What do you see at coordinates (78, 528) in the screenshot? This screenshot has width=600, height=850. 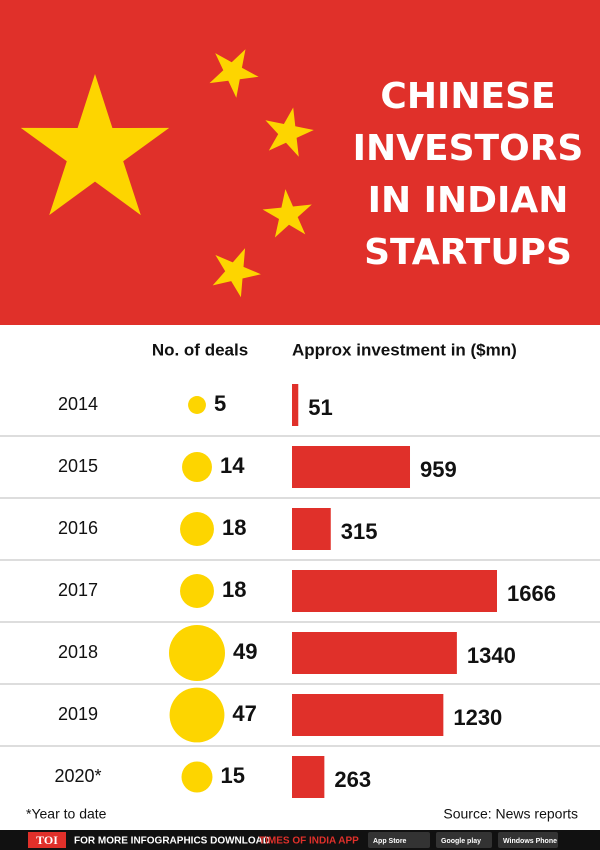 I see `year-label: 2016` at bounding box center [78, 528].